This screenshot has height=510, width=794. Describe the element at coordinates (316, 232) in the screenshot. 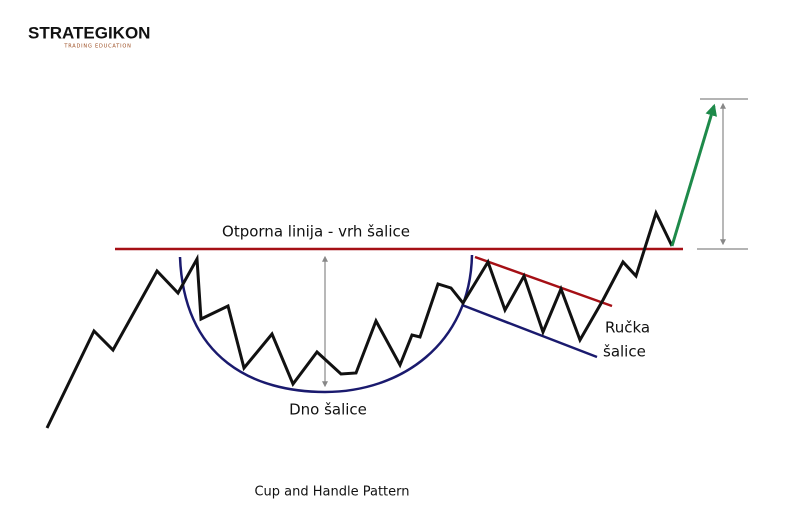

I see `resistance-label: Otporna linija - vrh šalice` at that location.